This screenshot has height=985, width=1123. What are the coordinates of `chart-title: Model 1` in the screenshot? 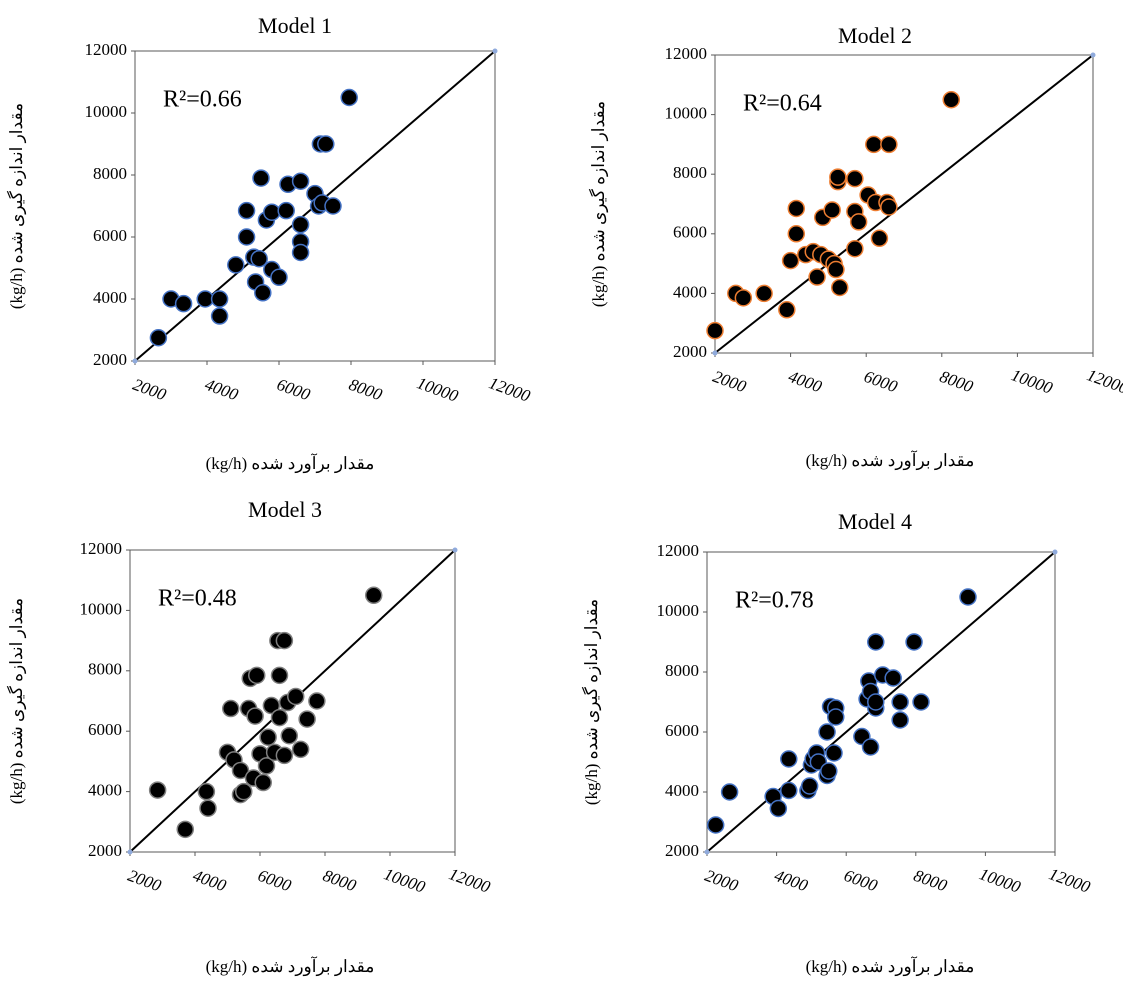 It's located at (295, 25).